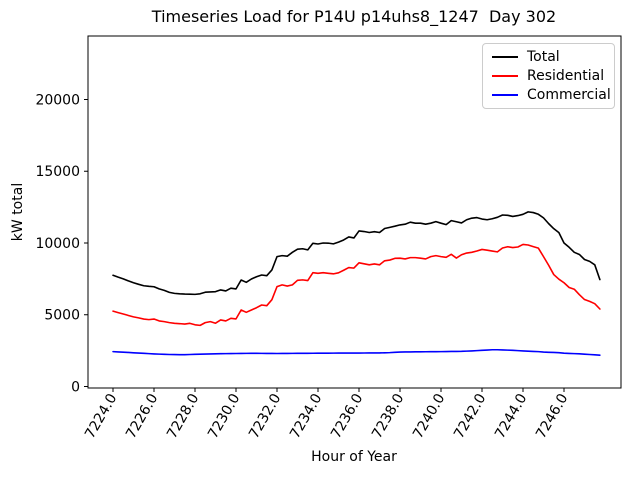 This screenshot has width=640, height=480. I want to click on x-tick-label: 7230.0, so click(224, 416).